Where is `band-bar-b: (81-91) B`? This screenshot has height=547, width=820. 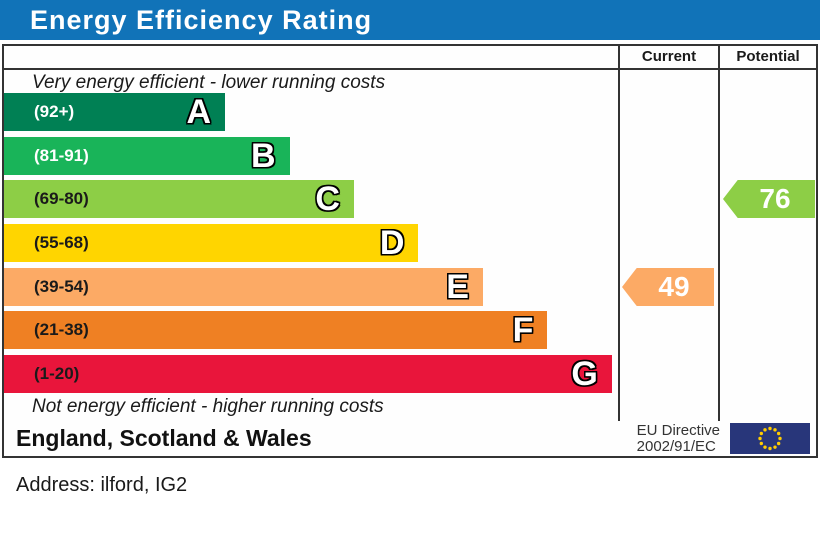 band-bar-b: (81-91) B is located at coordinates (147, 155).